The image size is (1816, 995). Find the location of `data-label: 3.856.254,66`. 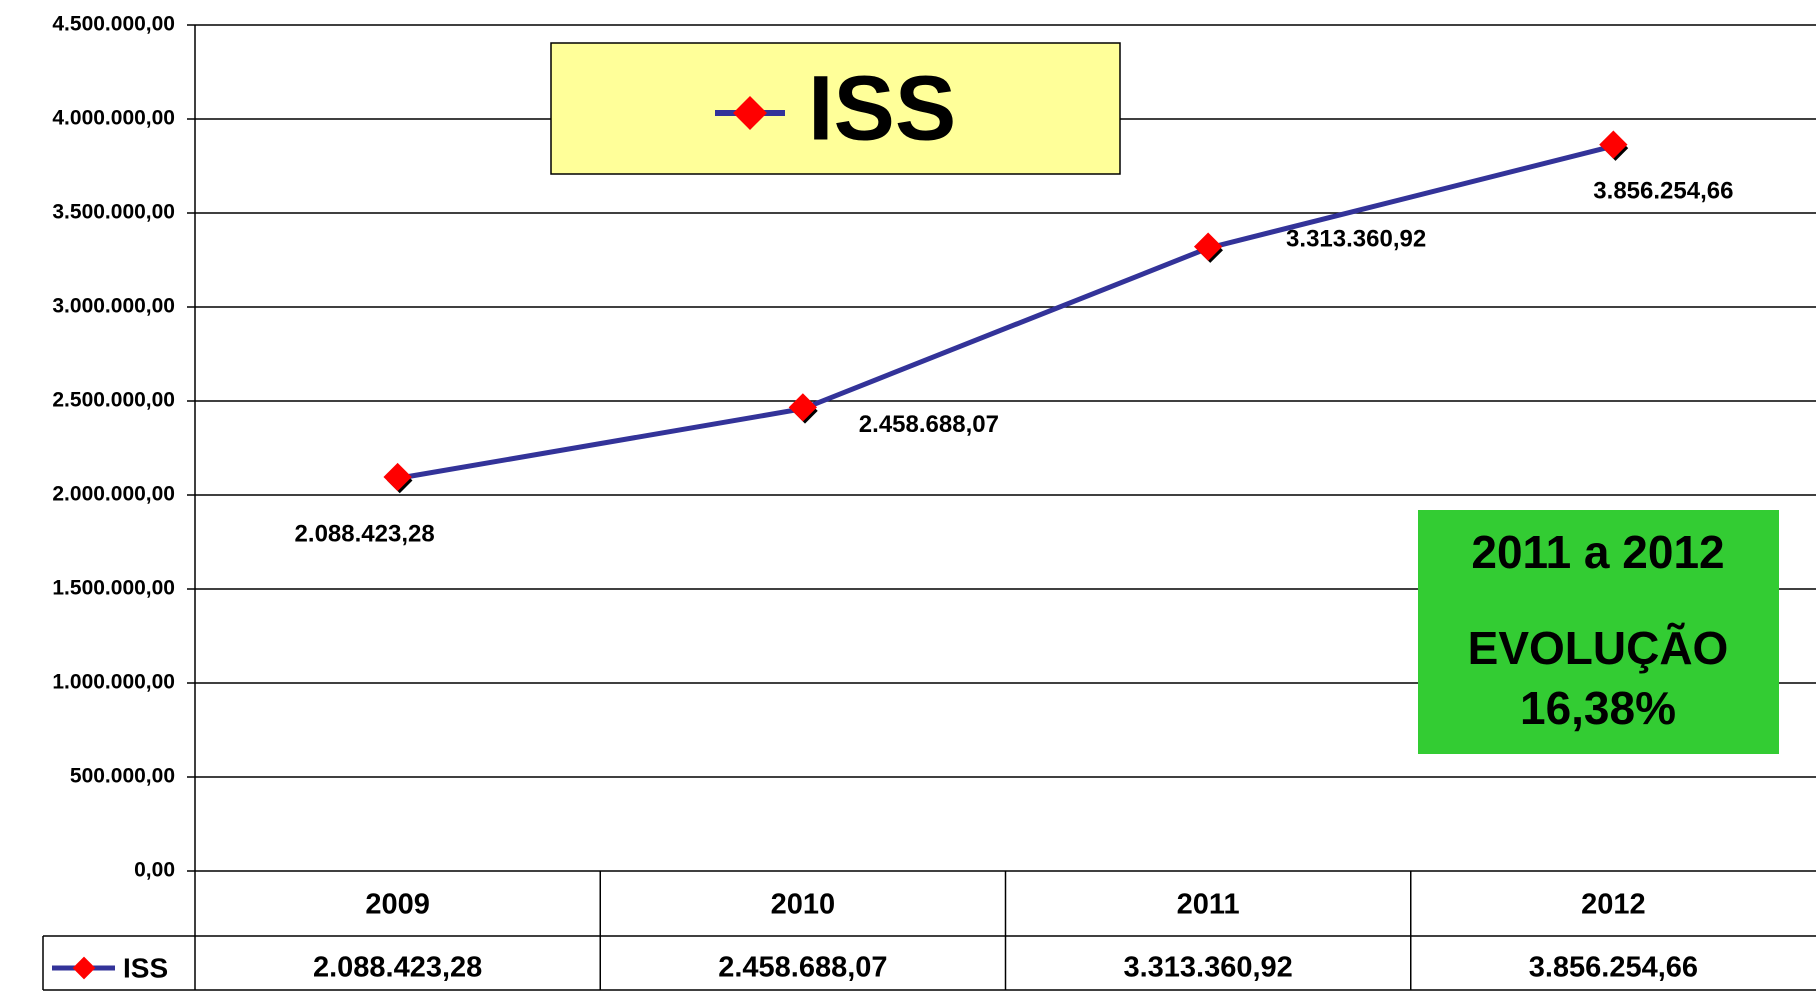

data-label: 3.856.254,66 is located at coordinates (1663, 190).